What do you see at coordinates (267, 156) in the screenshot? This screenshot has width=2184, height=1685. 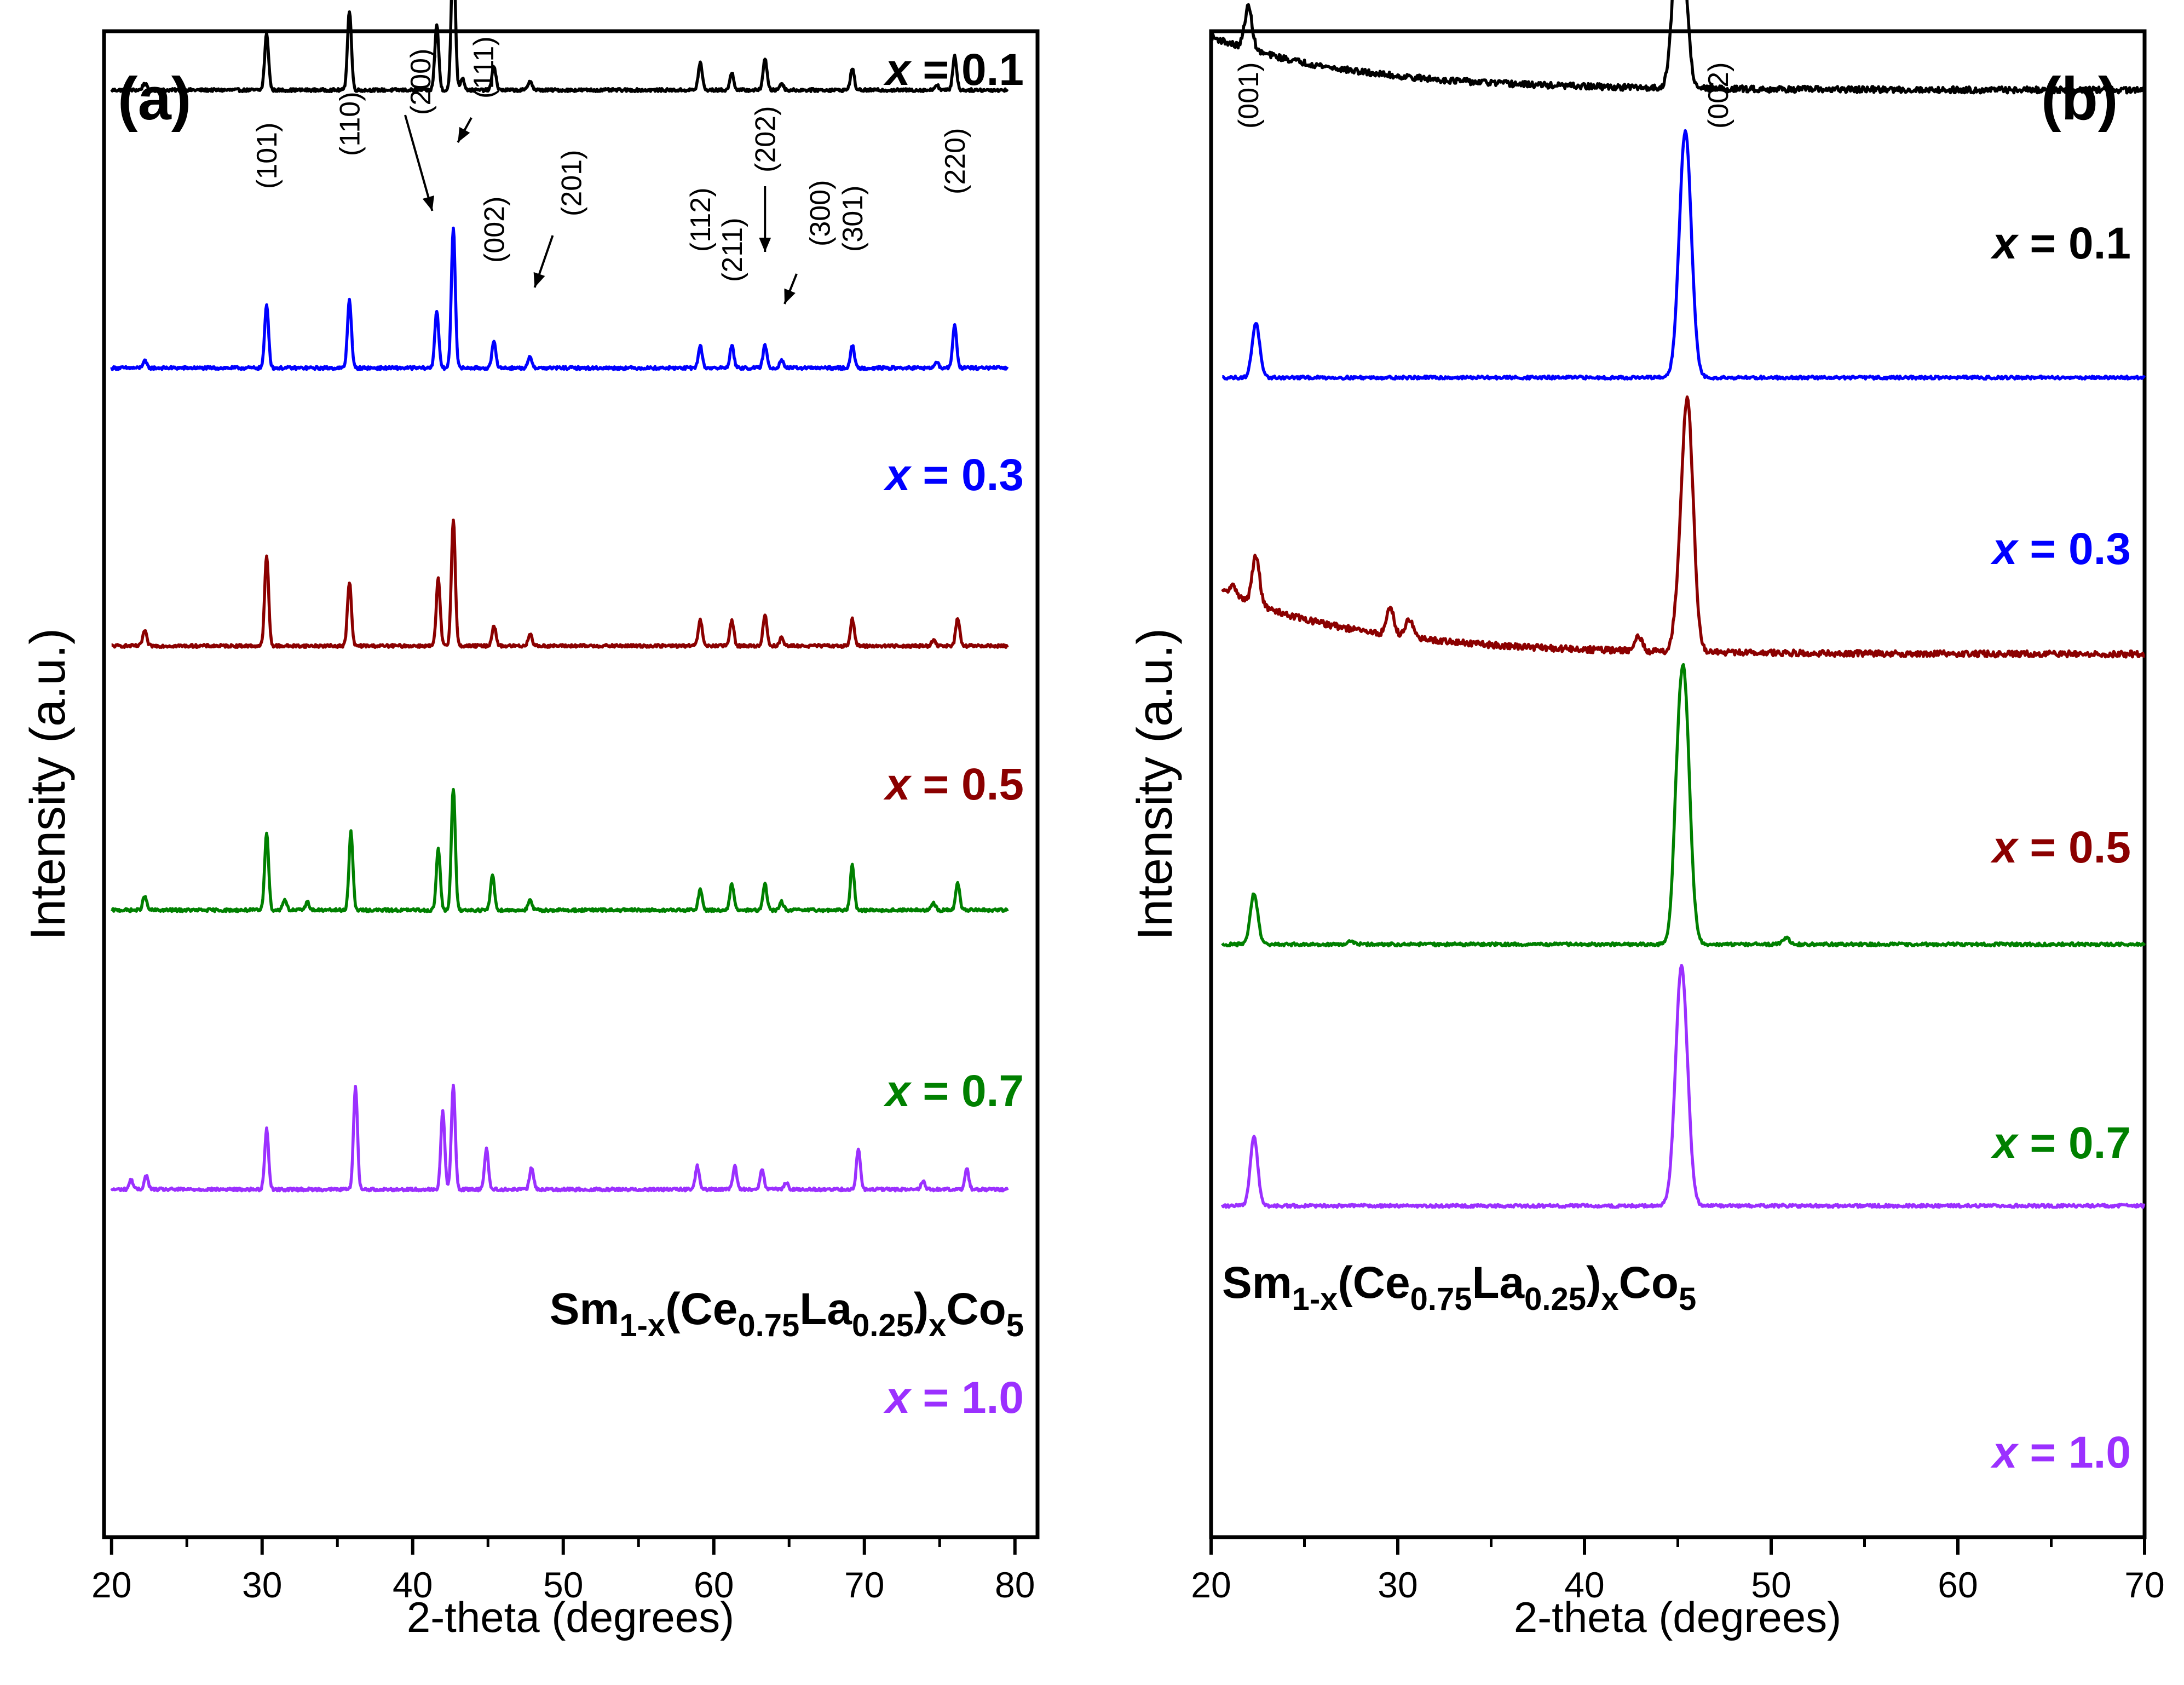 I see `peak-label: (101)` at bounding box center [267, 156].